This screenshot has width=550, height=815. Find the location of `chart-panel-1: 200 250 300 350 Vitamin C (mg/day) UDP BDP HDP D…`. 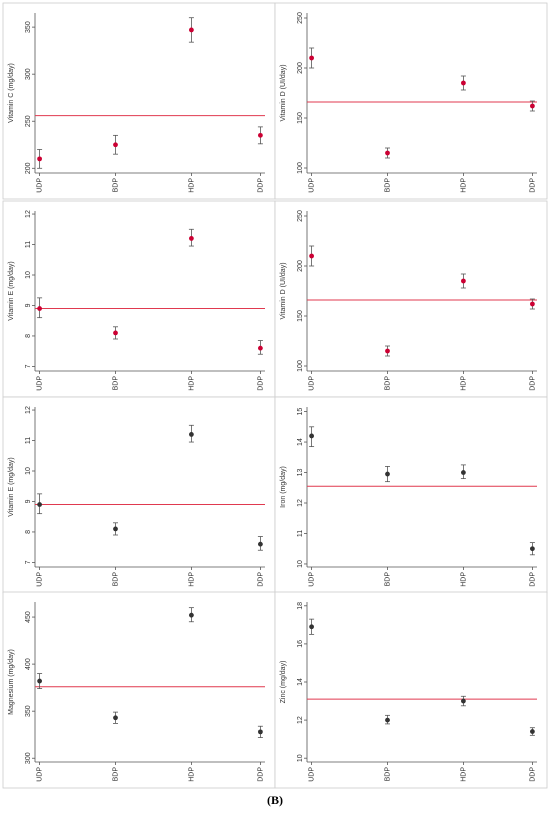

chart-panel-1: 200 250 300 350 Vitamin C (mg/day) UDP BDP HDP D… is located at coordinates (139, 101).